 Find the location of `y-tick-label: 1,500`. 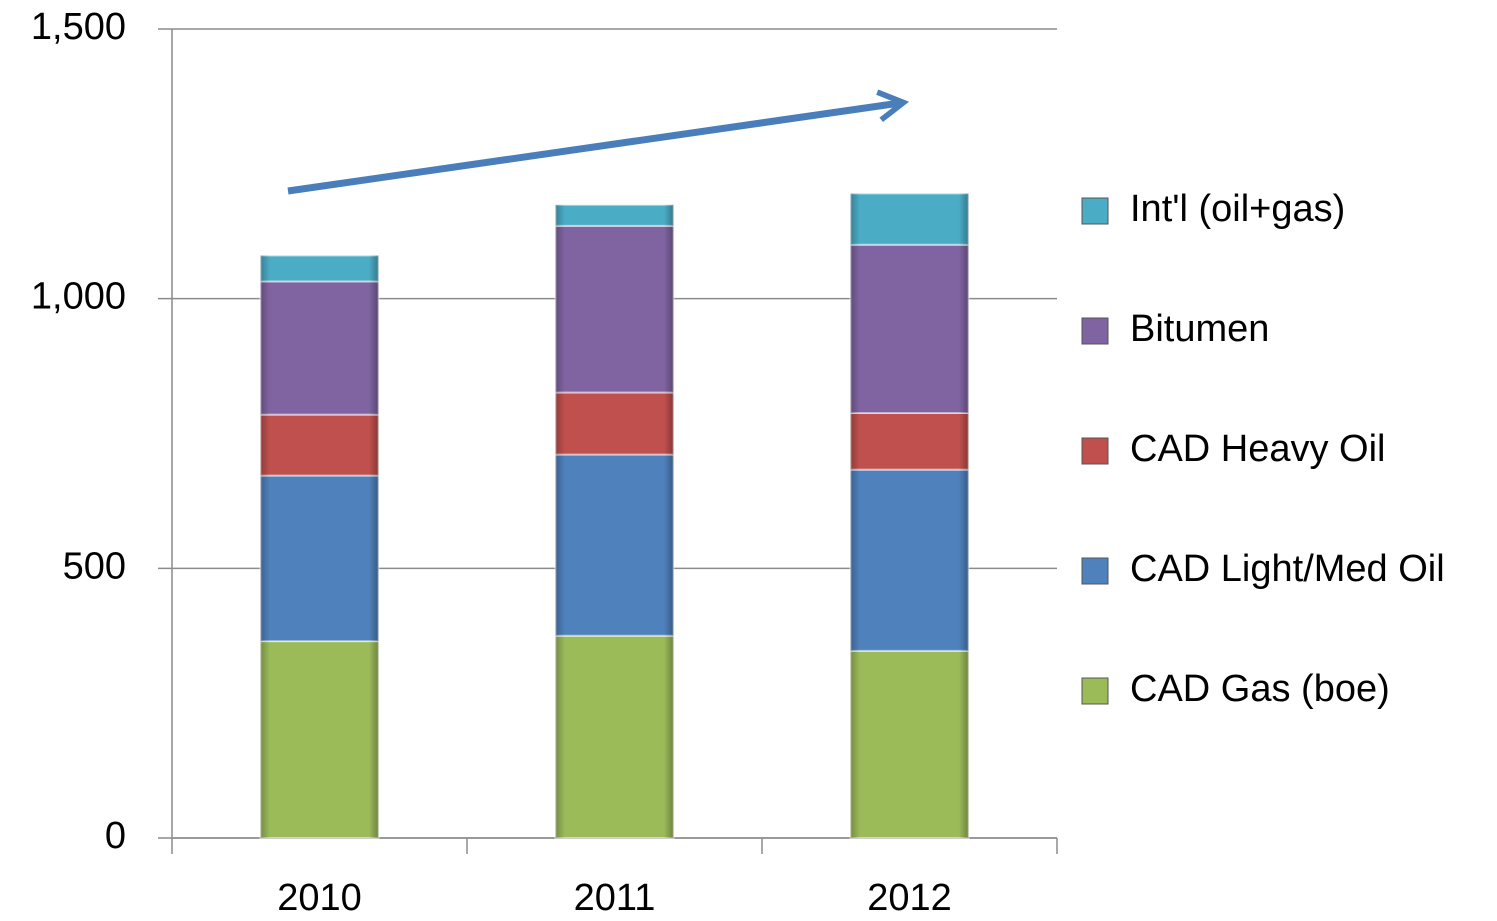

y-tick-label: 1,500 is located at coordinates (78, 27).